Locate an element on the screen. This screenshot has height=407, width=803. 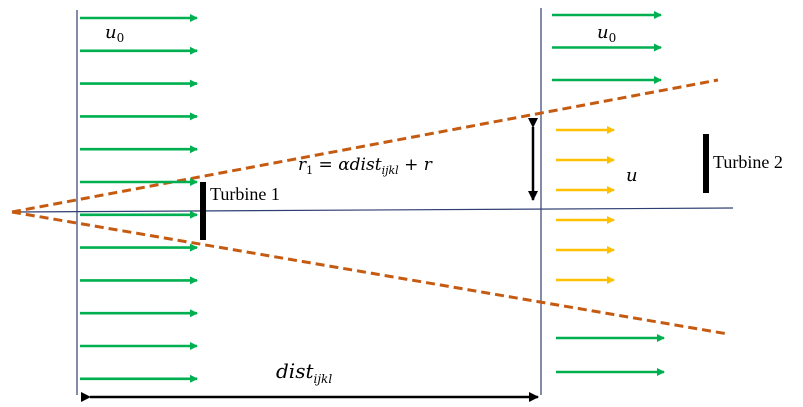
turbine-1-label: Turbine 1 is located at coordinates (245, 194).